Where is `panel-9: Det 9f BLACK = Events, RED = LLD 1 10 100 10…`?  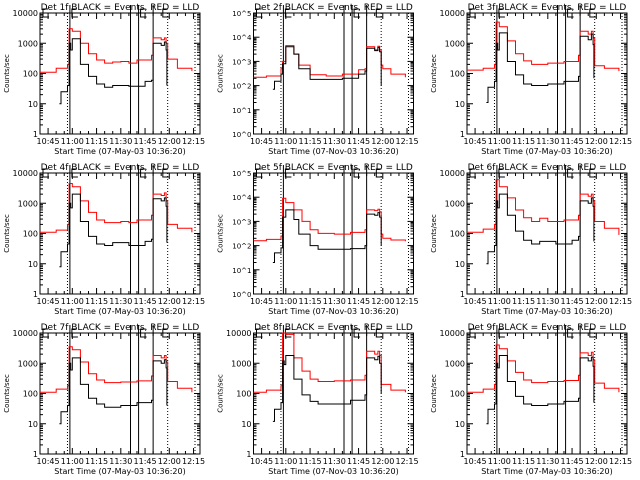
panel-9: Det 9f BLACK = Events, RED = LLD 1 10 100 10… is located at coordinates (531, 399).